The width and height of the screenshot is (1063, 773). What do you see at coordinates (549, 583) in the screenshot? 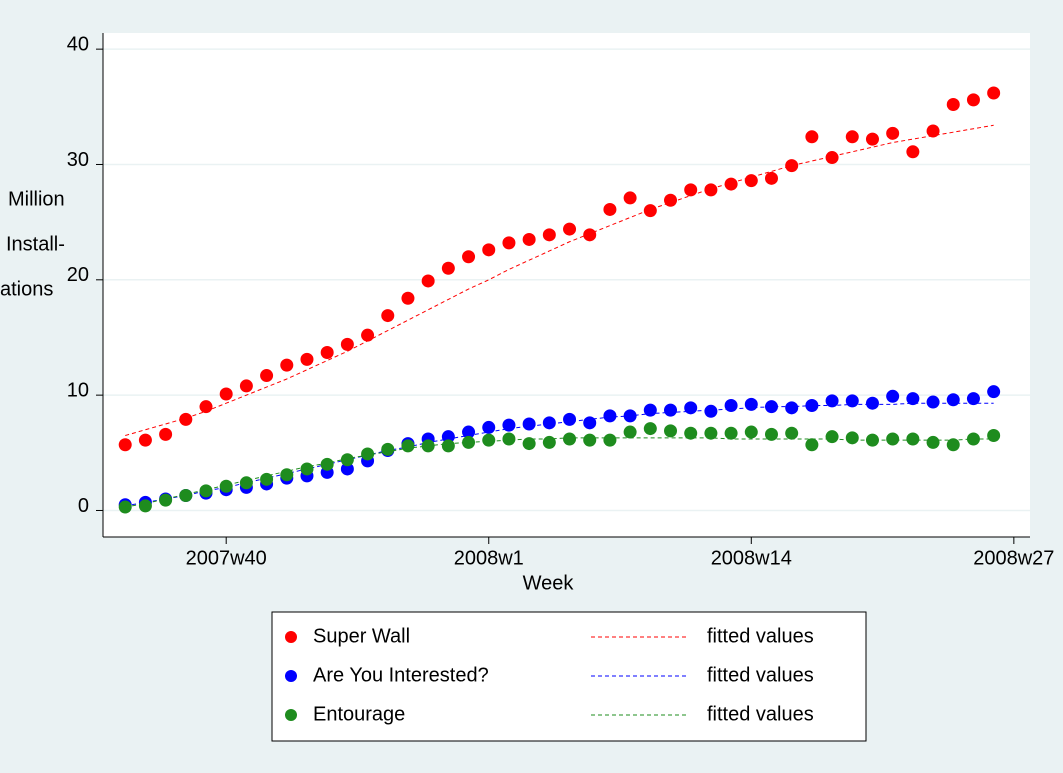
I see `x-axis-label: Week` at bounding box center [549, 583].